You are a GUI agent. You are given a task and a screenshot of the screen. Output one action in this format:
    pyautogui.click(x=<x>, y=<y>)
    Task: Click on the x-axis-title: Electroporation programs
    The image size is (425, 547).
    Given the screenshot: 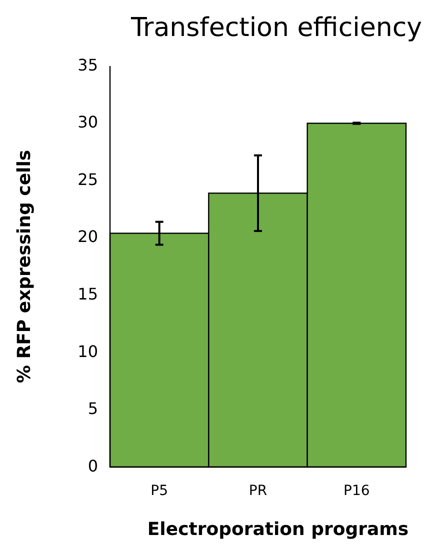 What is the action you would take?
    pyautogui.click(x=278, y=529)
    